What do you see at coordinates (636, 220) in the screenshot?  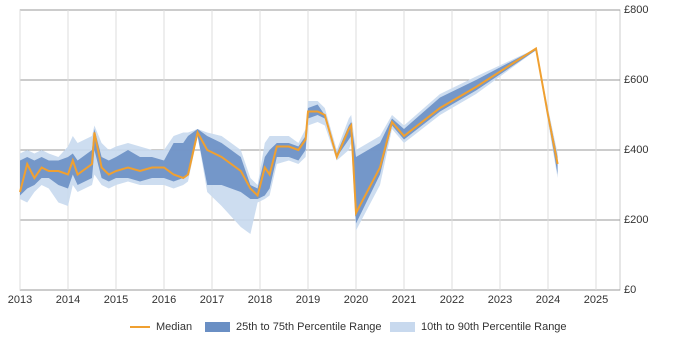 I see `y-tick-label: £200` at bounding box center [636, 220].